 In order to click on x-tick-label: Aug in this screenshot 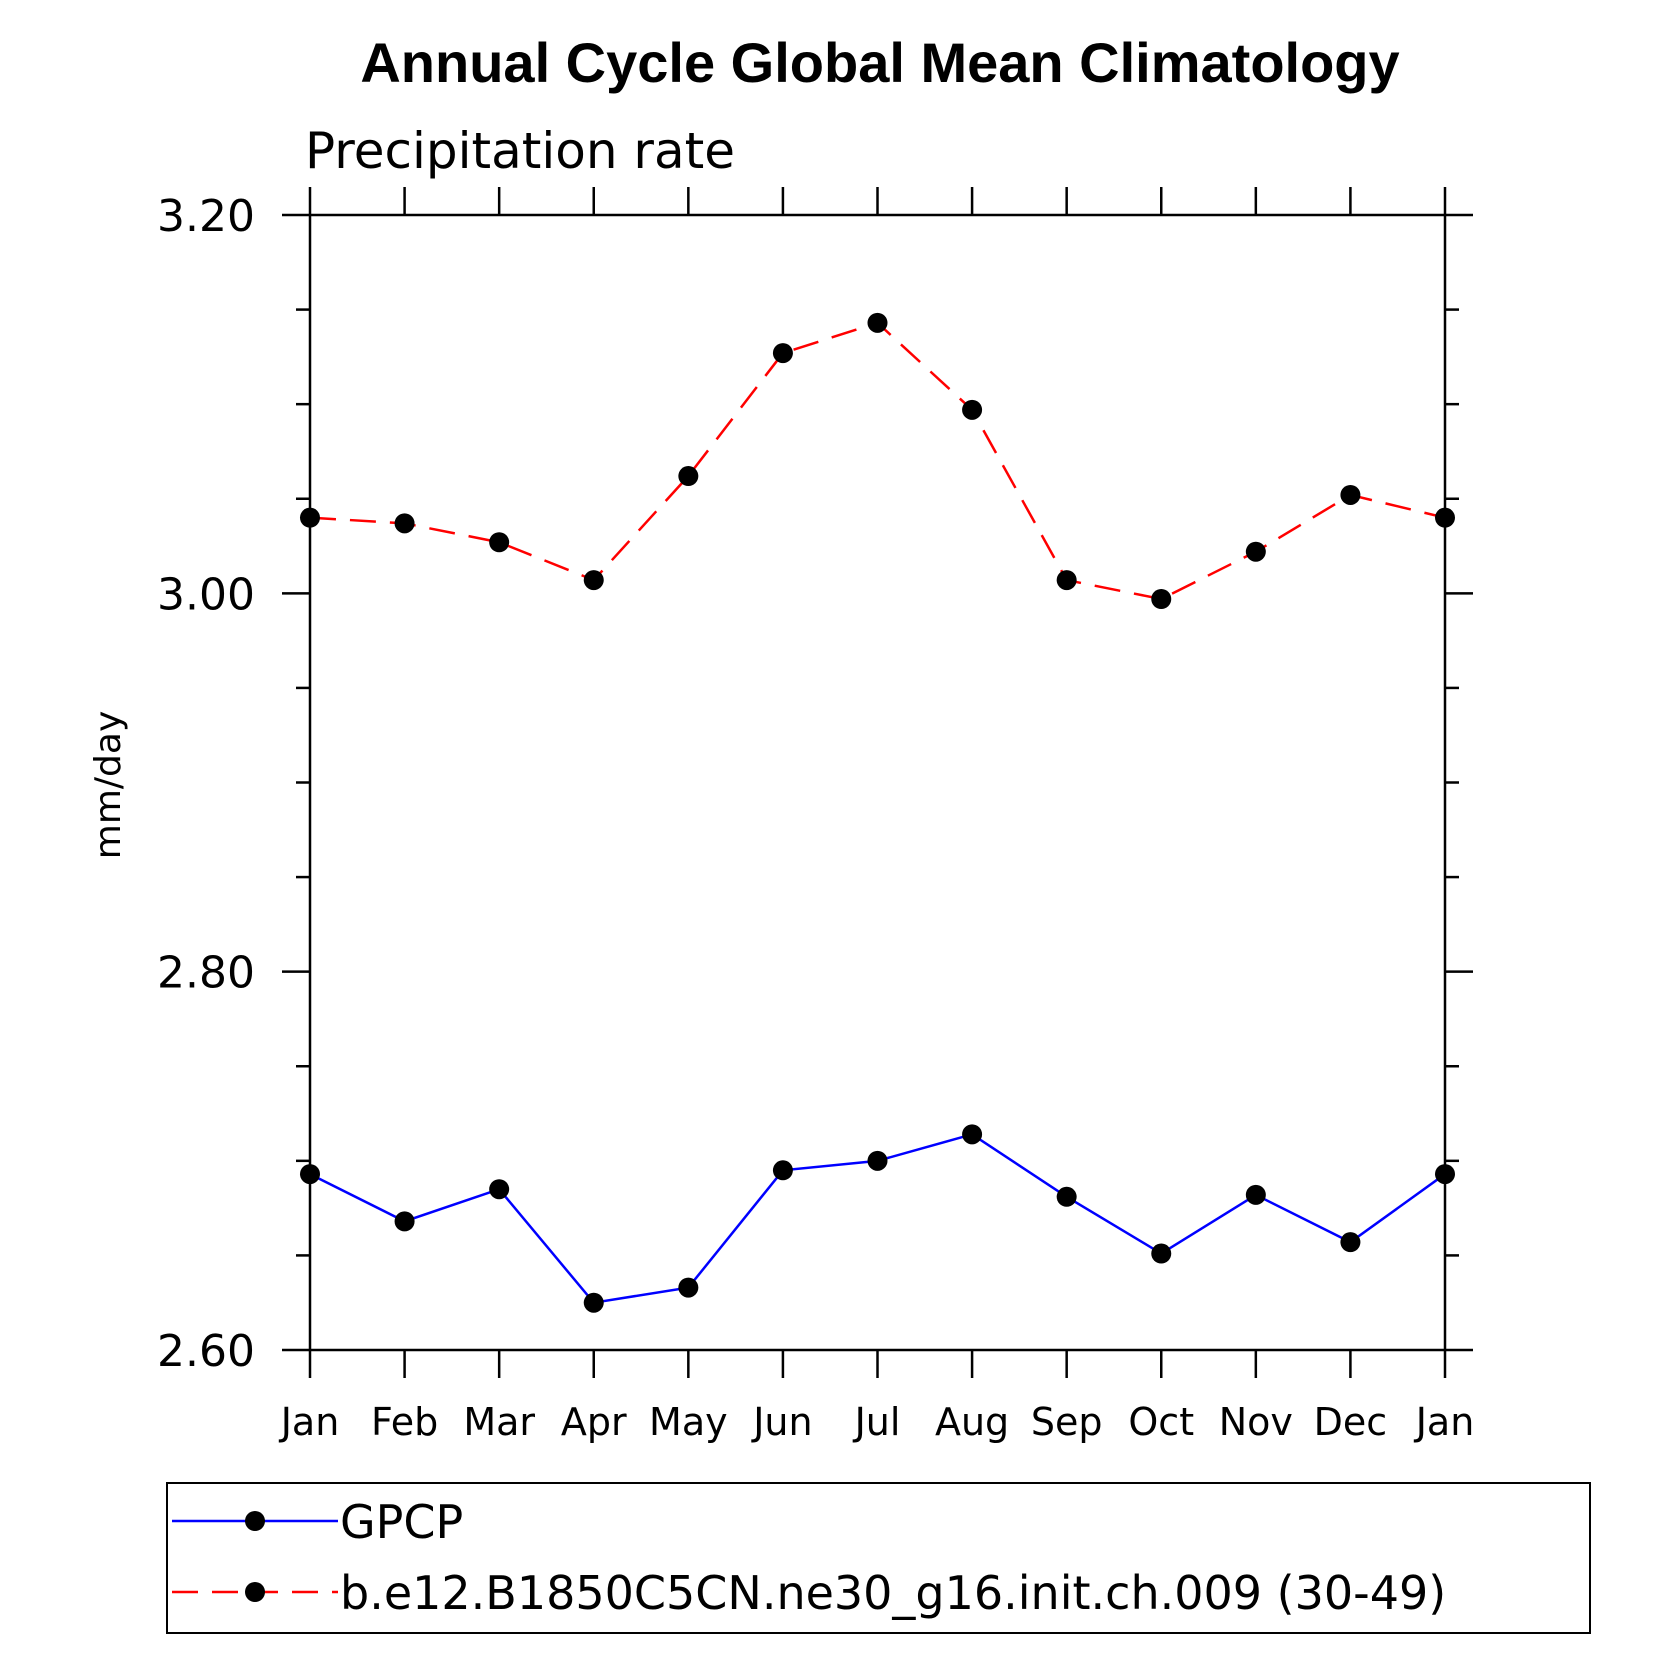, I will do `click(972, 1422)`.